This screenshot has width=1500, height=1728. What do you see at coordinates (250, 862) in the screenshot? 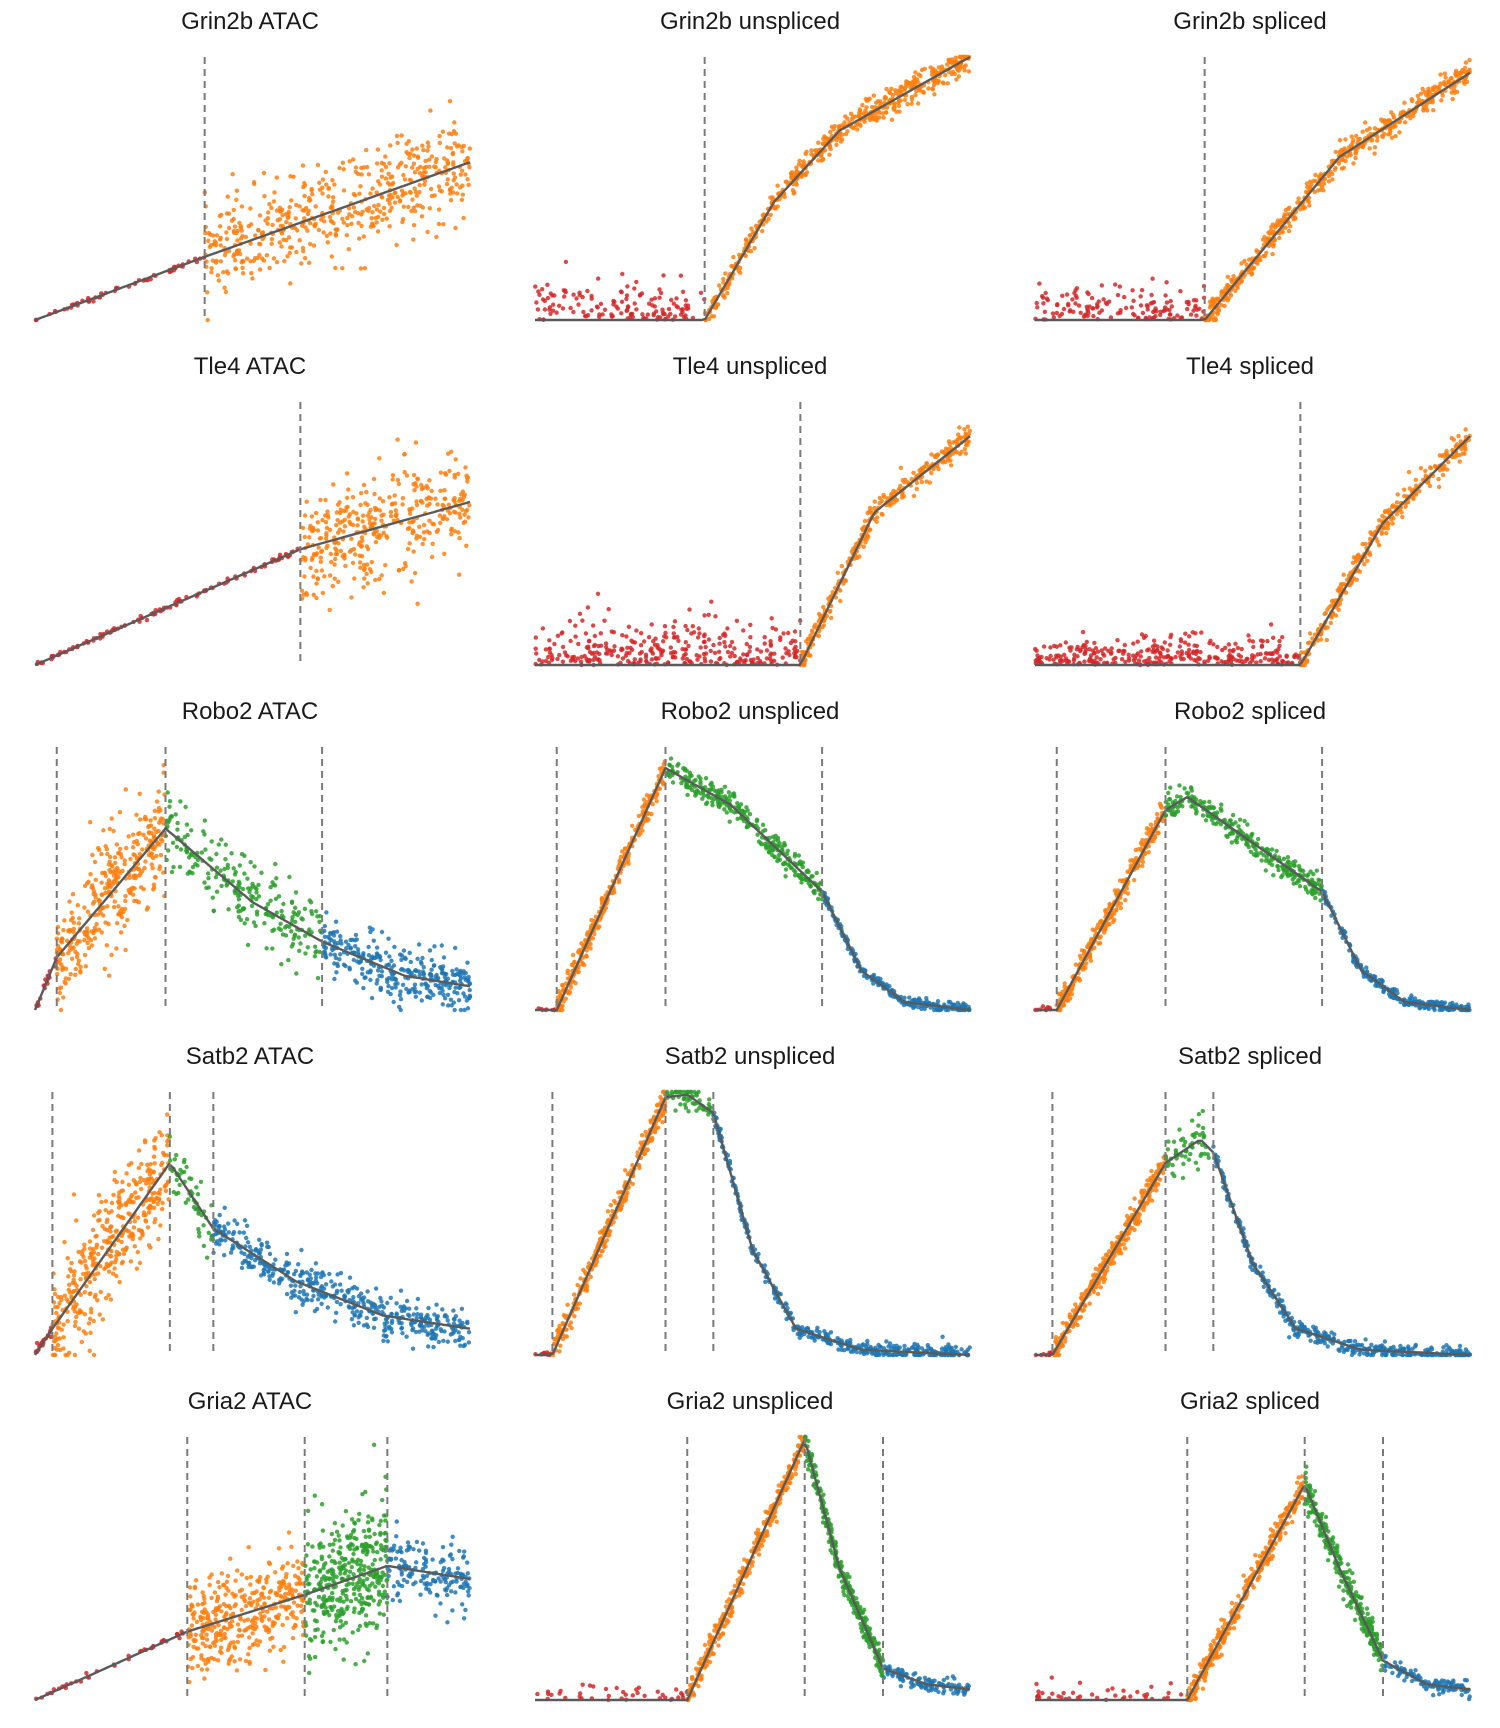
I see `panel-robo2-atac: Robo2 ATAC` at bounding box center [250, 862].